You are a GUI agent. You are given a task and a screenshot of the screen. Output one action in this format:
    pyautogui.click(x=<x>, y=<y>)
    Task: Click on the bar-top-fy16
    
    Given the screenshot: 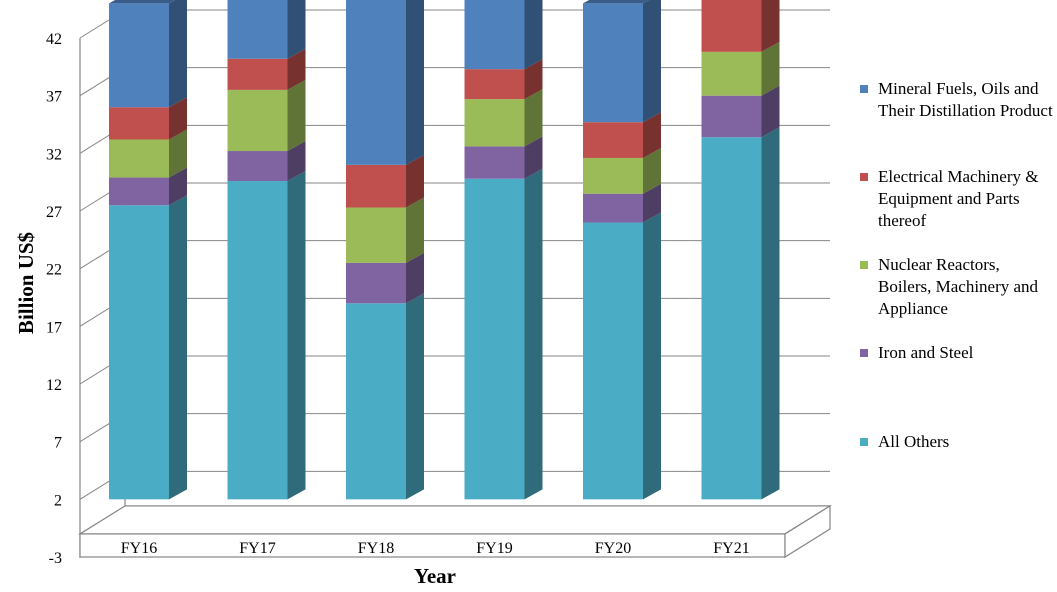 What is the action you would take?
    pyautogui.click(x=142, y=2)
    